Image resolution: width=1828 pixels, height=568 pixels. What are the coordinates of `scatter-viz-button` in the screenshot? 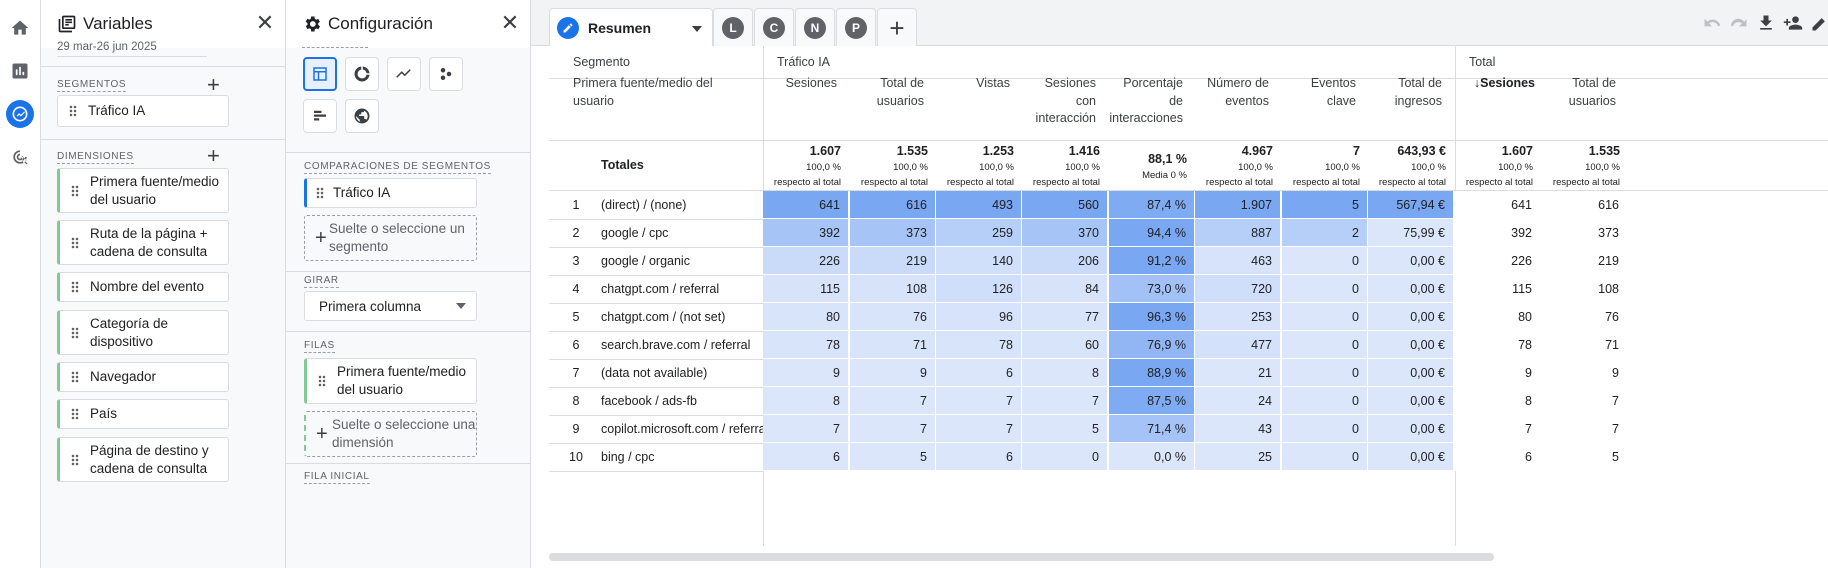 It's located at (446, 74).